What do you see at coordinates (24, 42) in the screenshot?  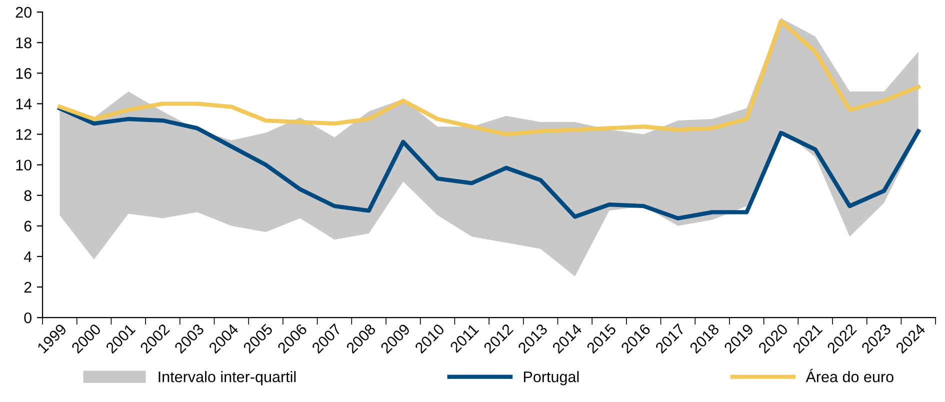 I see `y-tick-label: 18` at bounding box center [24, 42].